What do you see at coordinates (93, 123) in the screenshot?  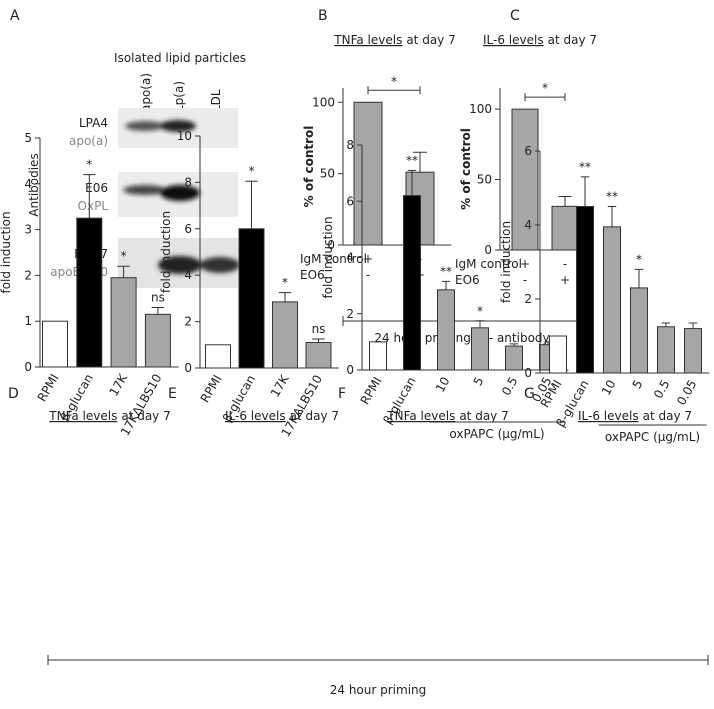 I see `antibody-label: LPA4` at bounding box center [93, 123].